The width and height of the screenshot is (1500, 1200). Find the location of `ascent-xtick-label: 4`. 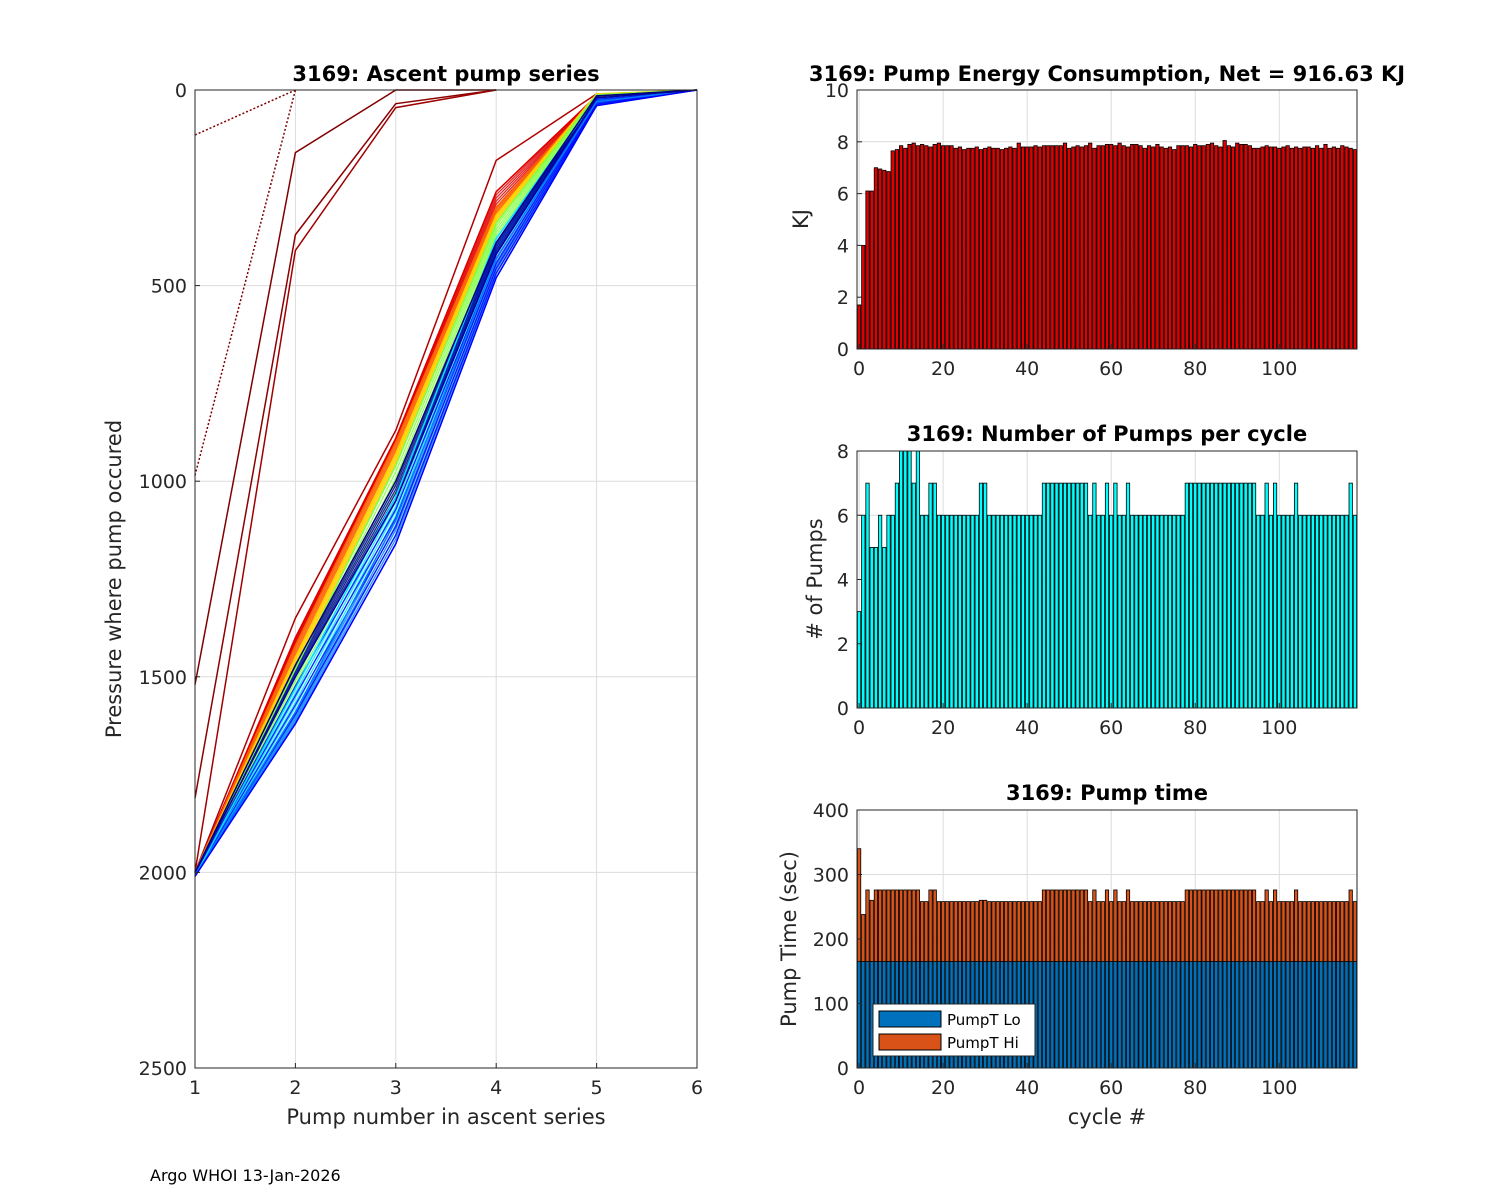

ascent-xtick-label: 4 is located at coordinates (496, 1088).